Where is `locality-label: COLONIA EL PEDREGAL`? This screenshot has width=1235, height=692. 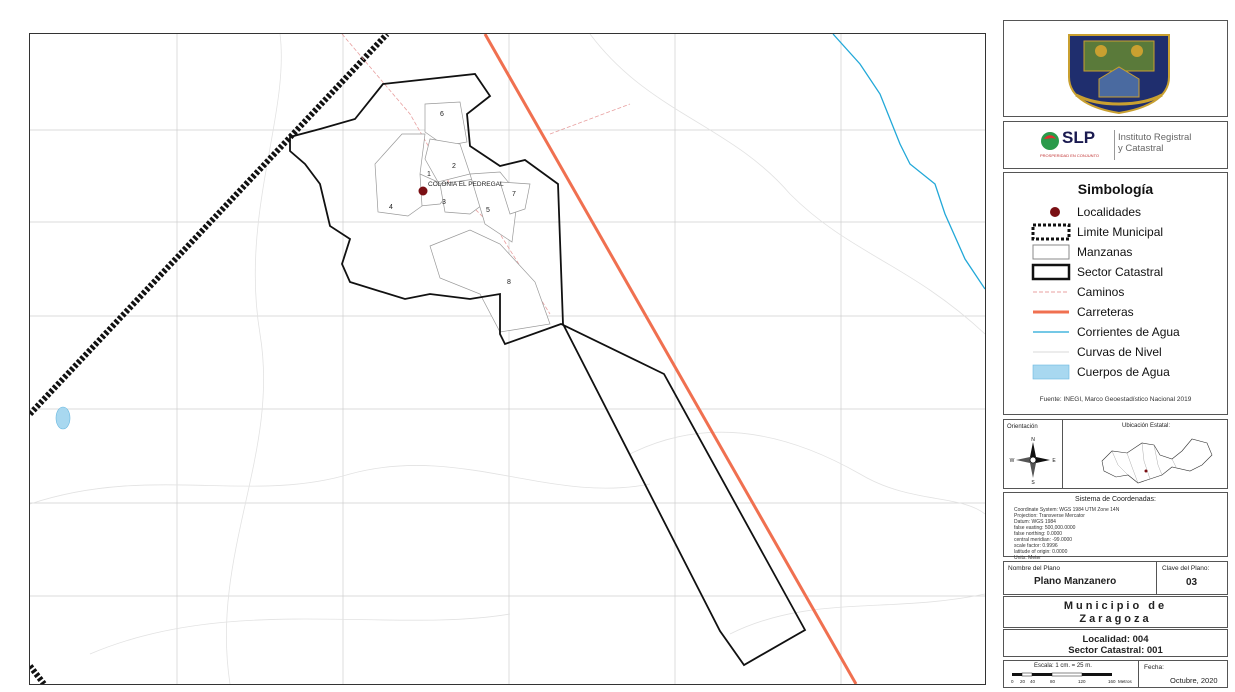
locality-label: COLONIA EL PEDREGAL is located at coordinates (466, 184).